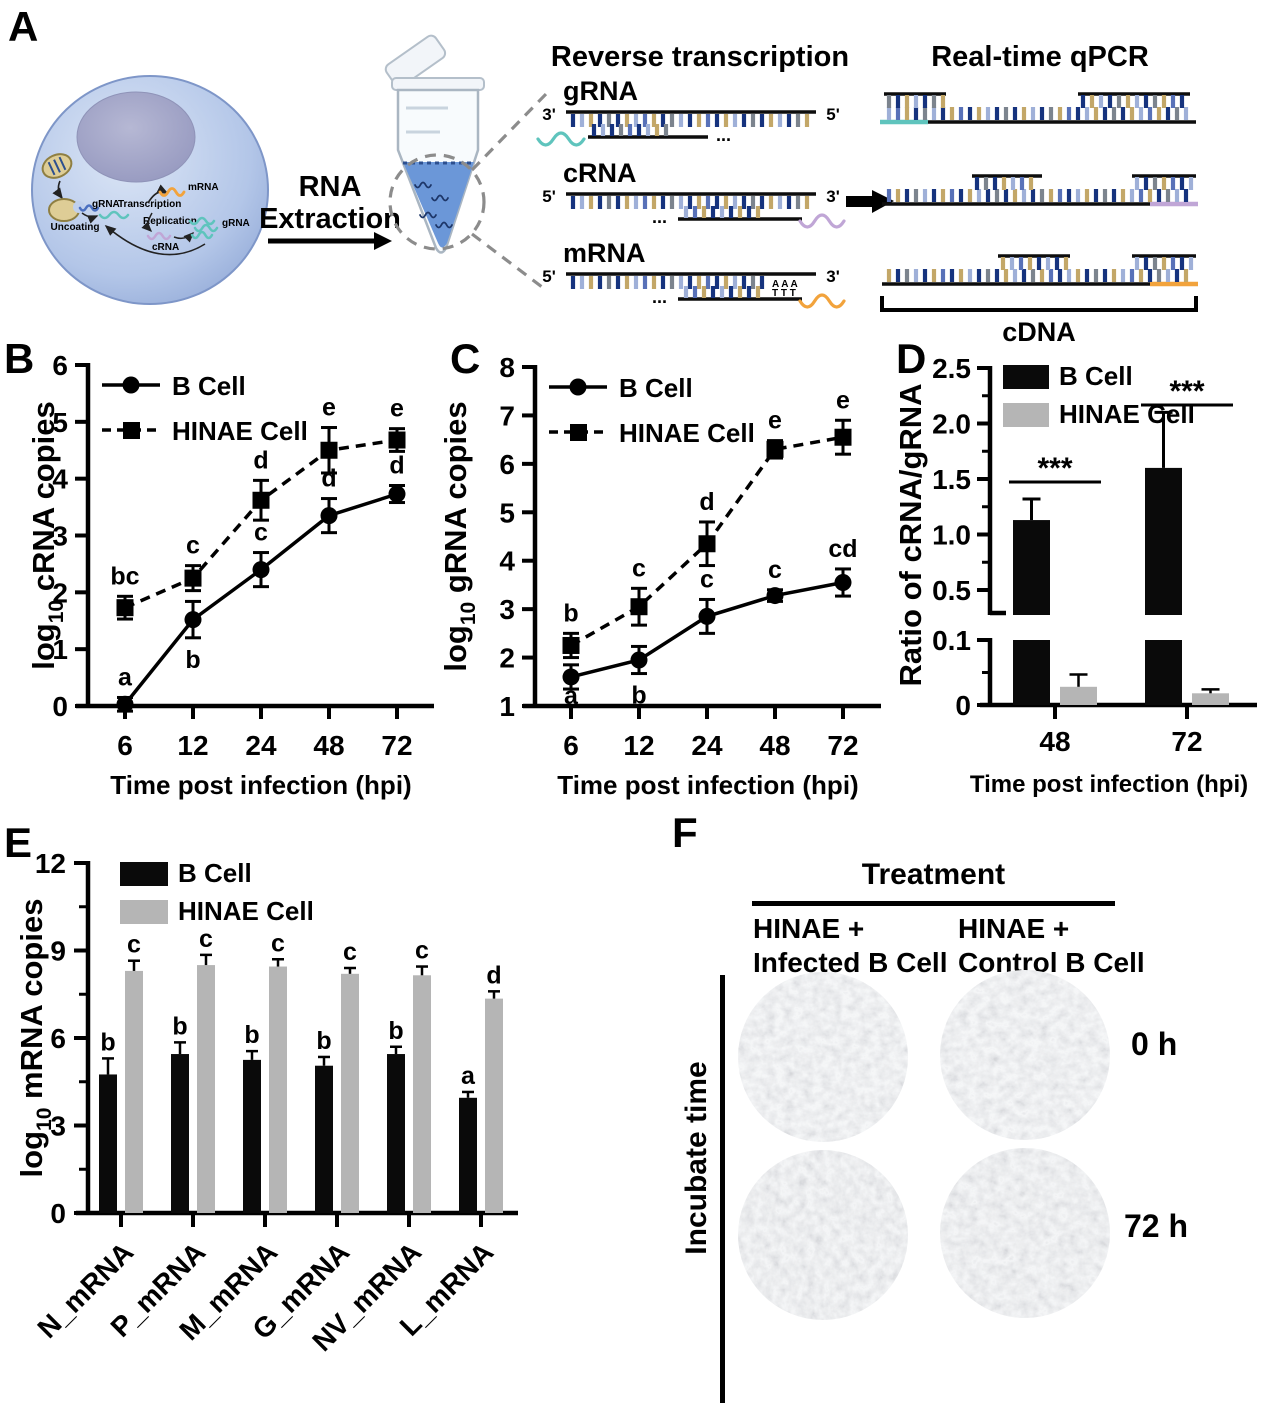 The width and height of the screenshot is (1270, 1427). I want to click on cdna-label: cDNA, so click(1039, 332).